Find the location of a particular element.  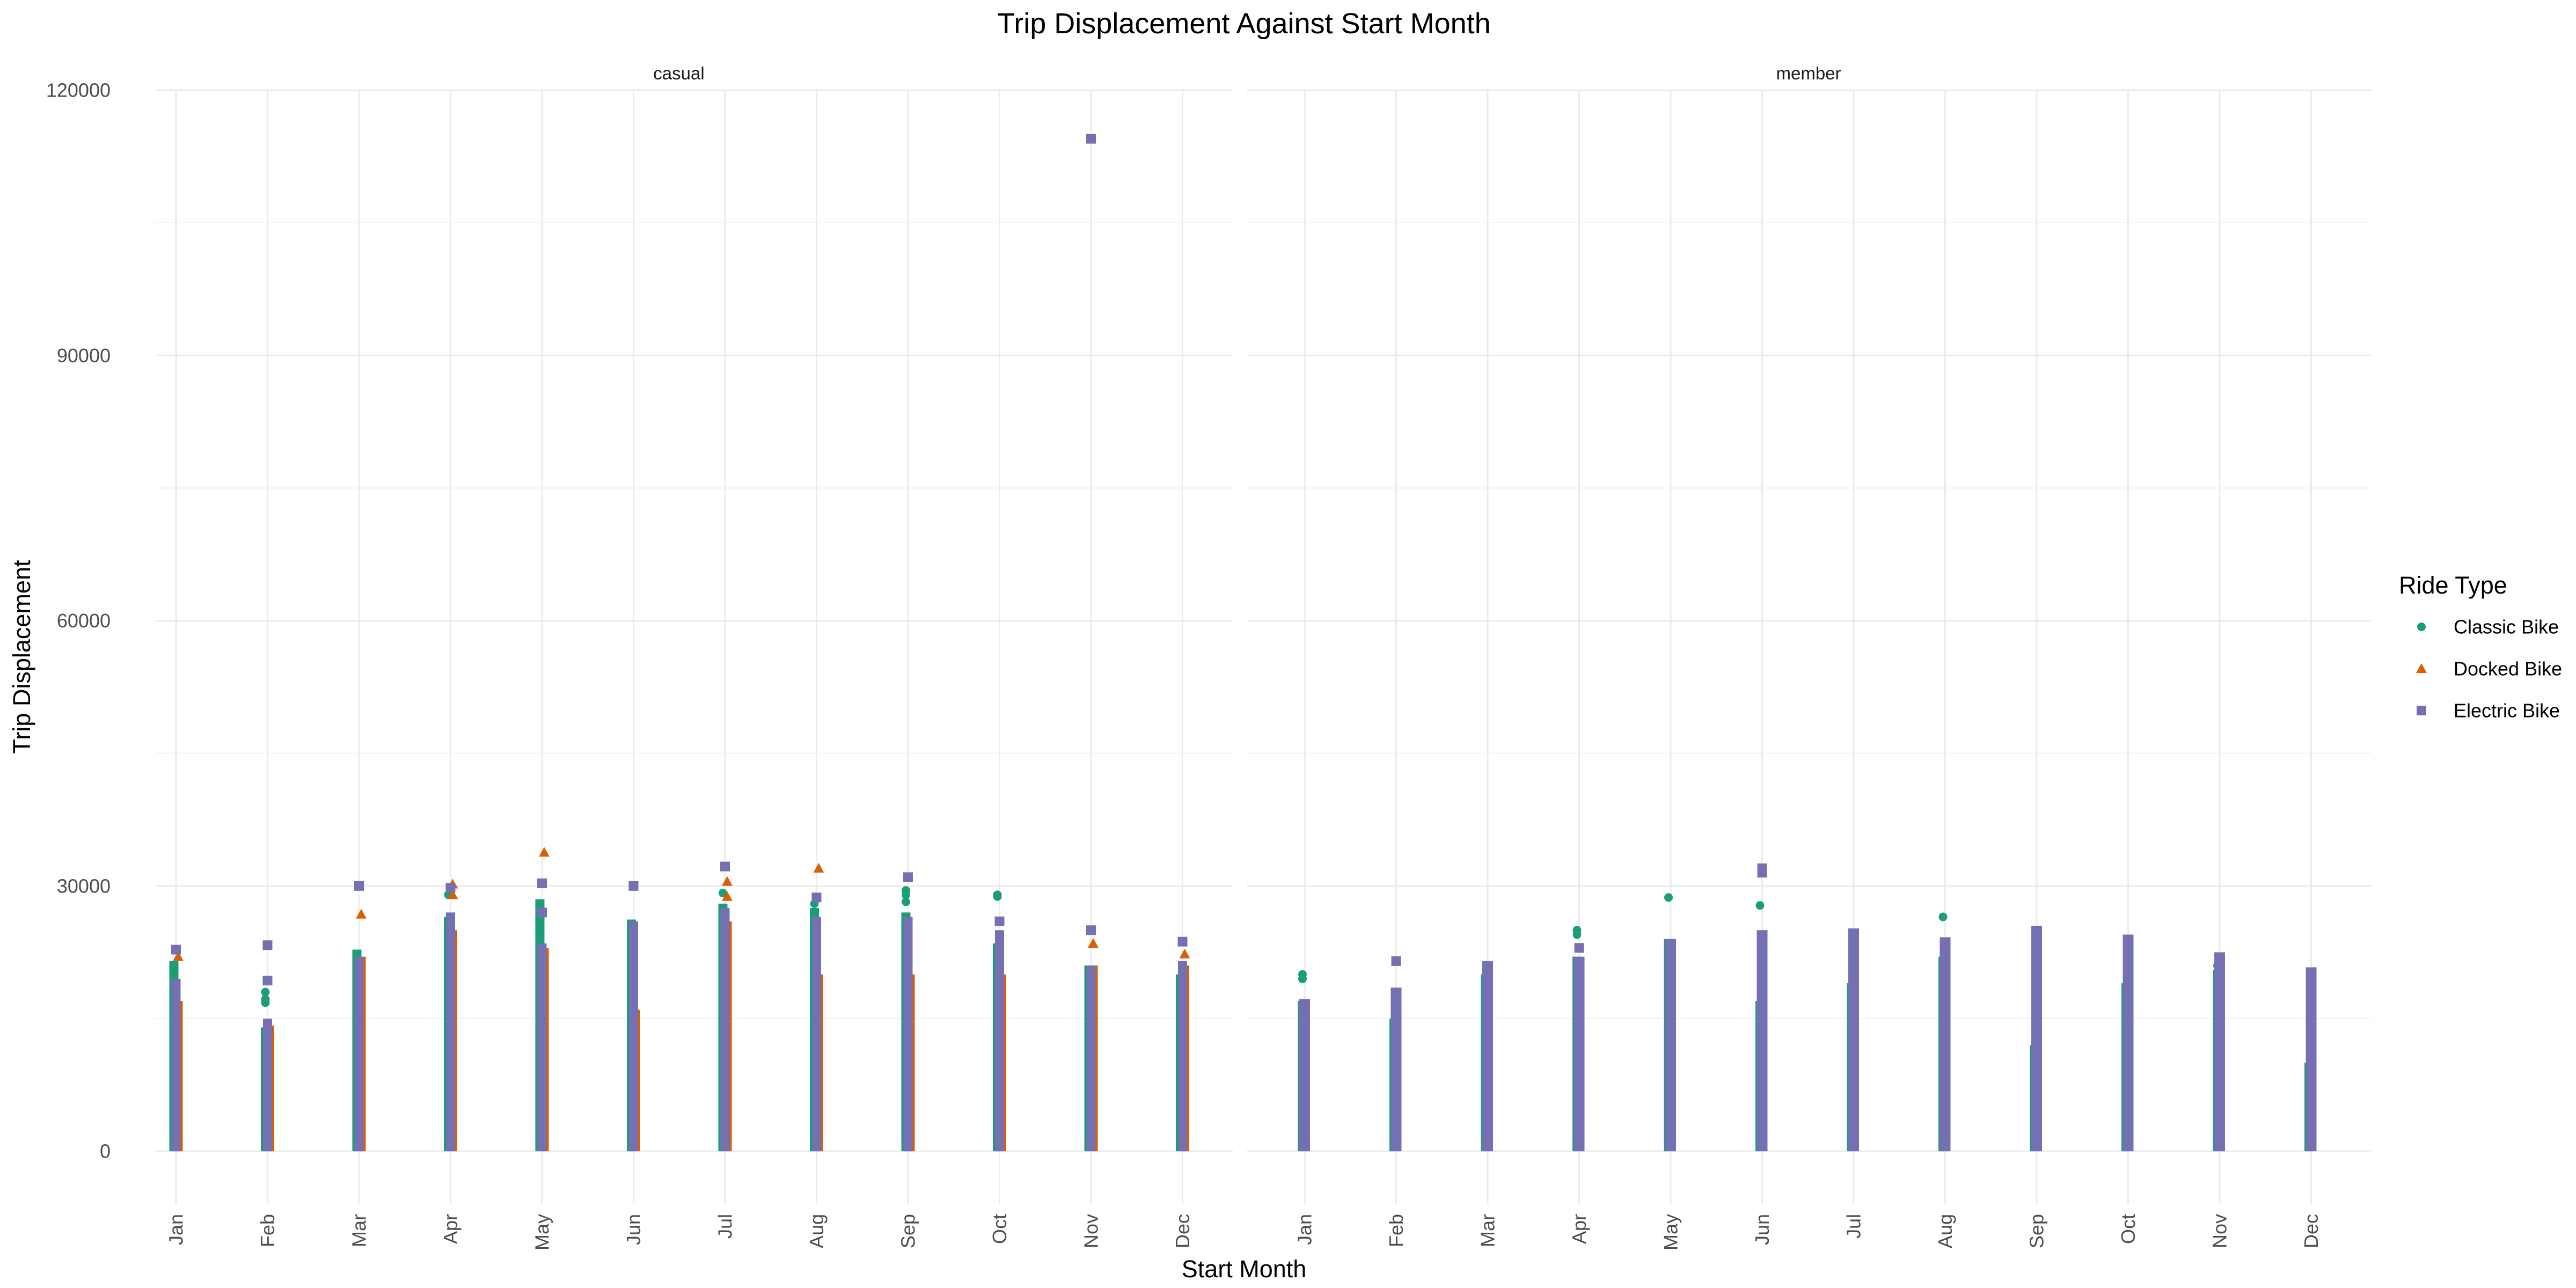

point-column-member-electric-bike-may is located at coordinates (1670, 1045).